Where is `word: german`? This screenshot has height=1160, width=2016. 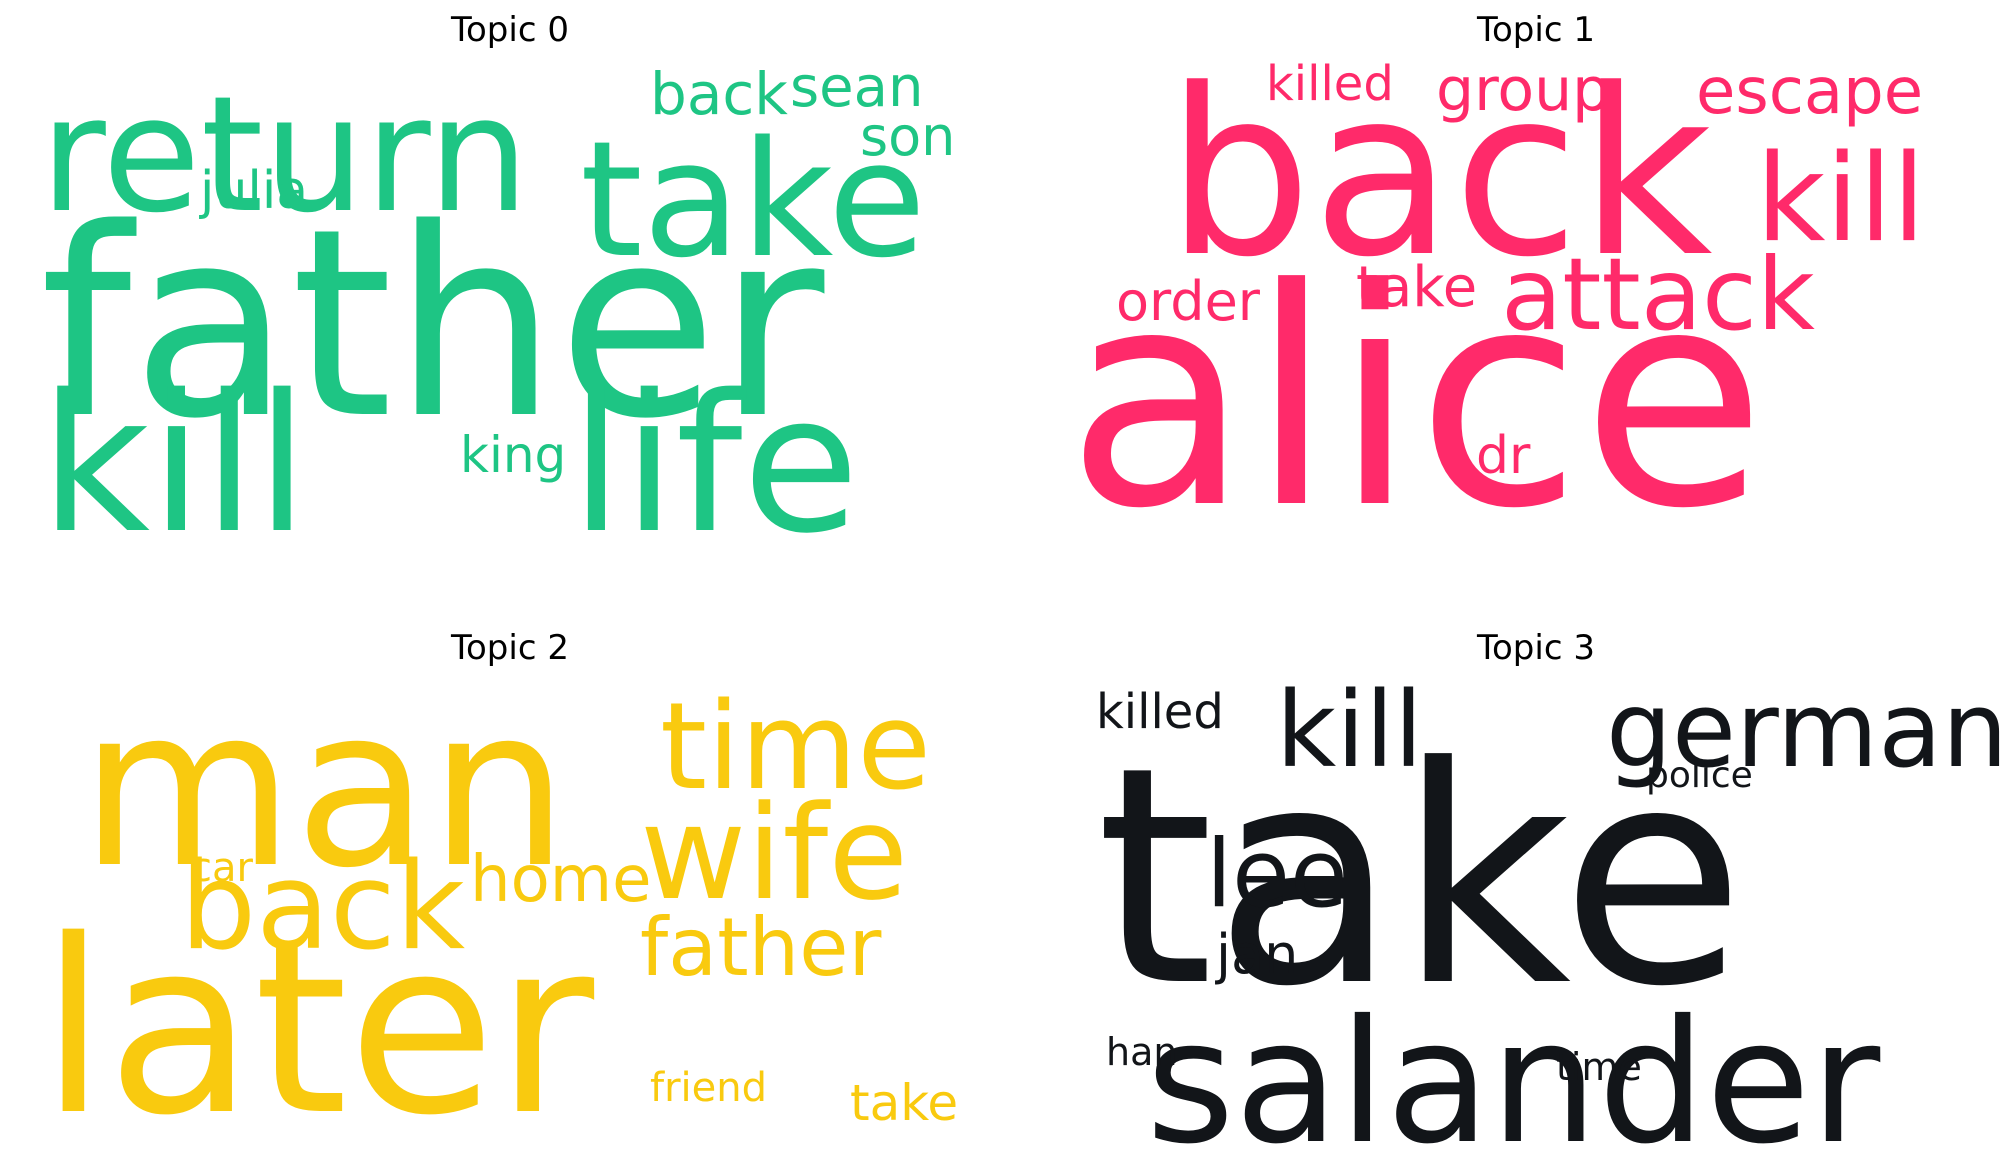
word: german is located at coordinates (1806, 734).